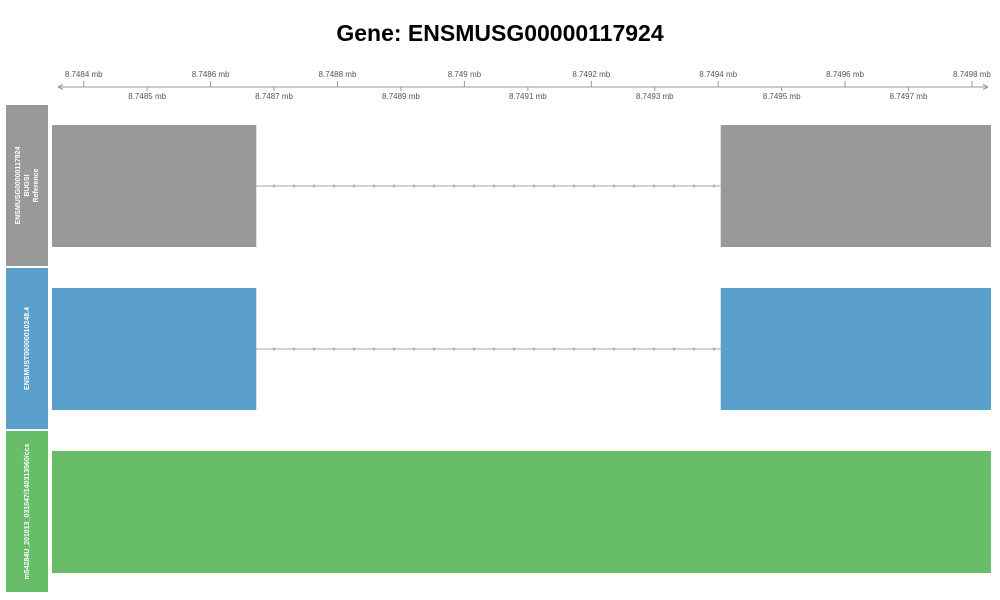 The image size is (1000, 600). What do you see at coordinates (782, 96) in the screenshot?
I see `axis-tick-label-lower: 8.7495 mb` at bounding box center [782, 96].